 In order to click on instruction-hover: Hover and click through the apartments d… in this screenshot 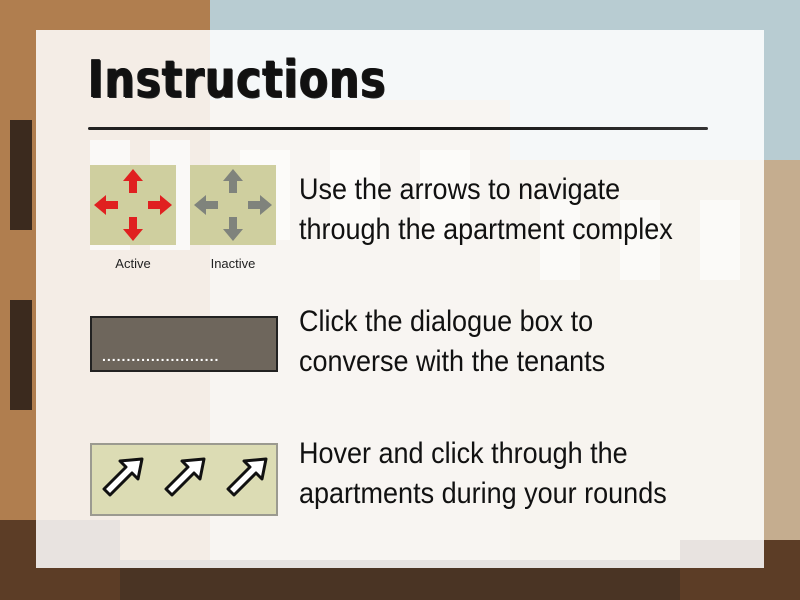, I will do `click(519, 474)`.